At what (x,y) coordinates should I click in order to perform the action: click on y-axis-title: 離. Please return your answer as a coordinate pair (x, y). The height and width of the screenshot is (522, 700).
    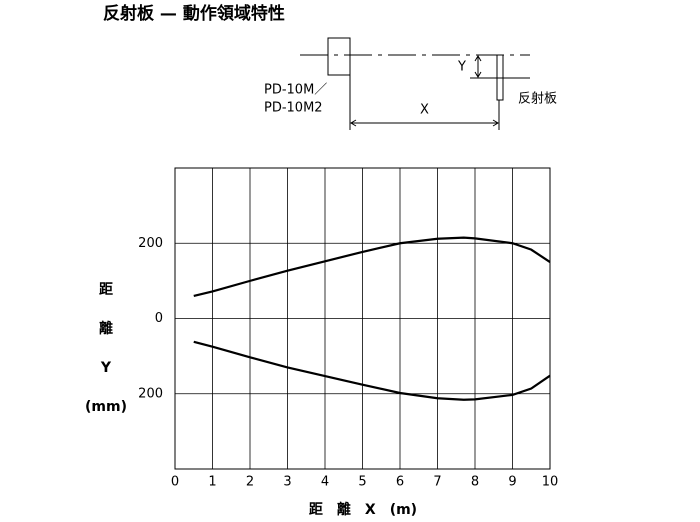
    Looking at the image, I should click on (106, 328).